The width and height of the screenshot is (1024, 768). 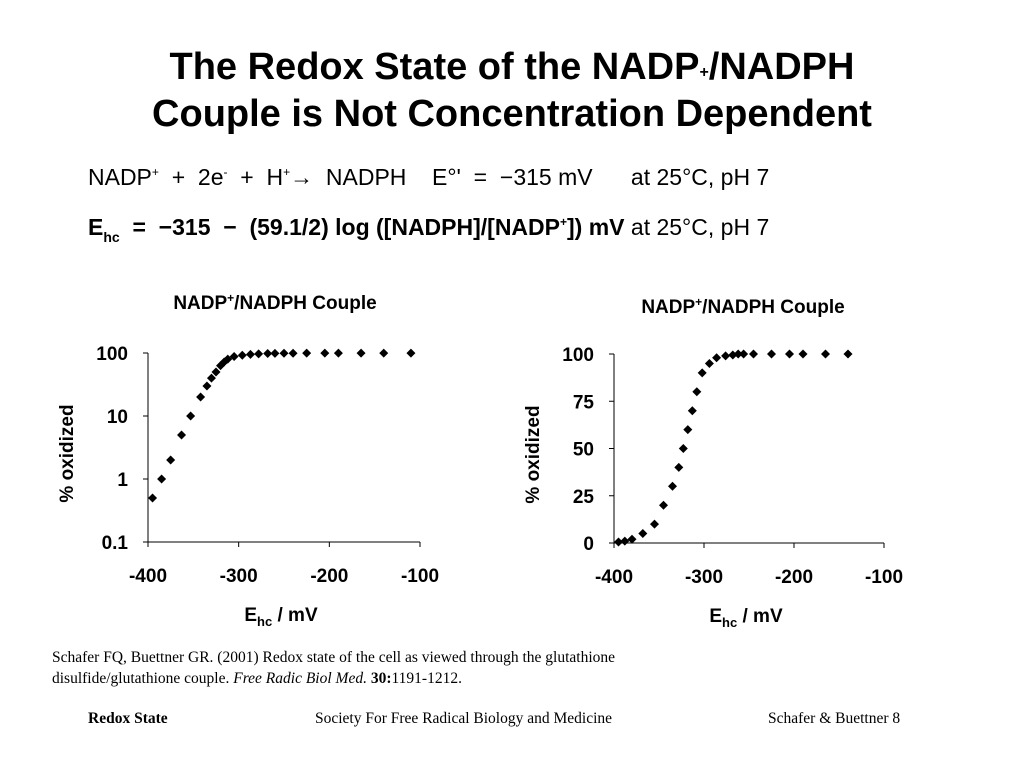 I want to click on y-tick-label: 0, so click(x=588, y=544).